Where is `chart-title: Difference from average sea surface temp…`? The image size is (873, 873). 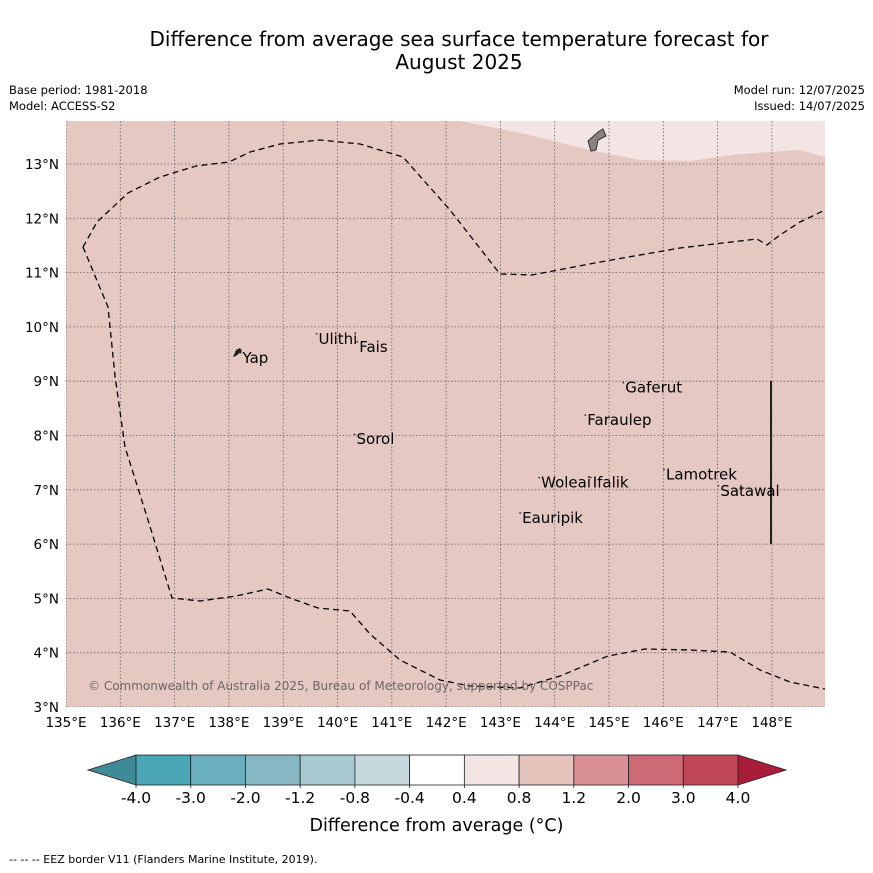
chart-title: Difference from average sea surface temp… is located at coordinates (459, 51).